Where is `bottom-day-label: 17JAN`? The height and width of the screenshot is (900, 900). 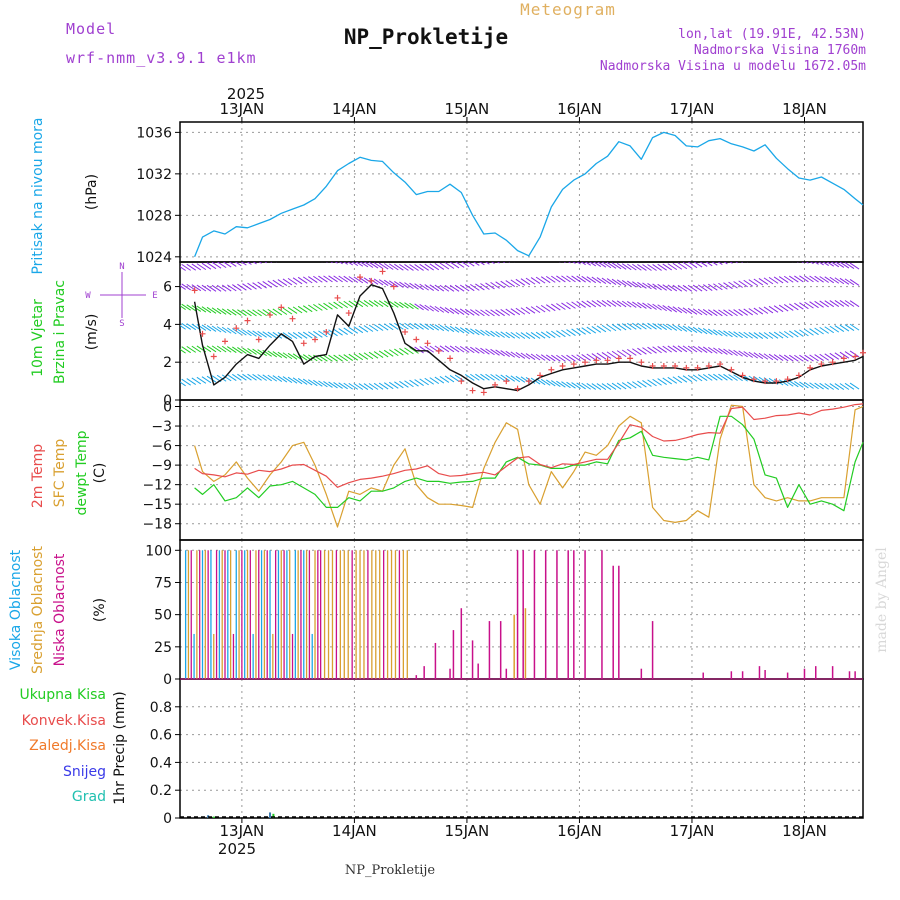 bottom-day-label: 17JAN is located at coordinates (692, 831).